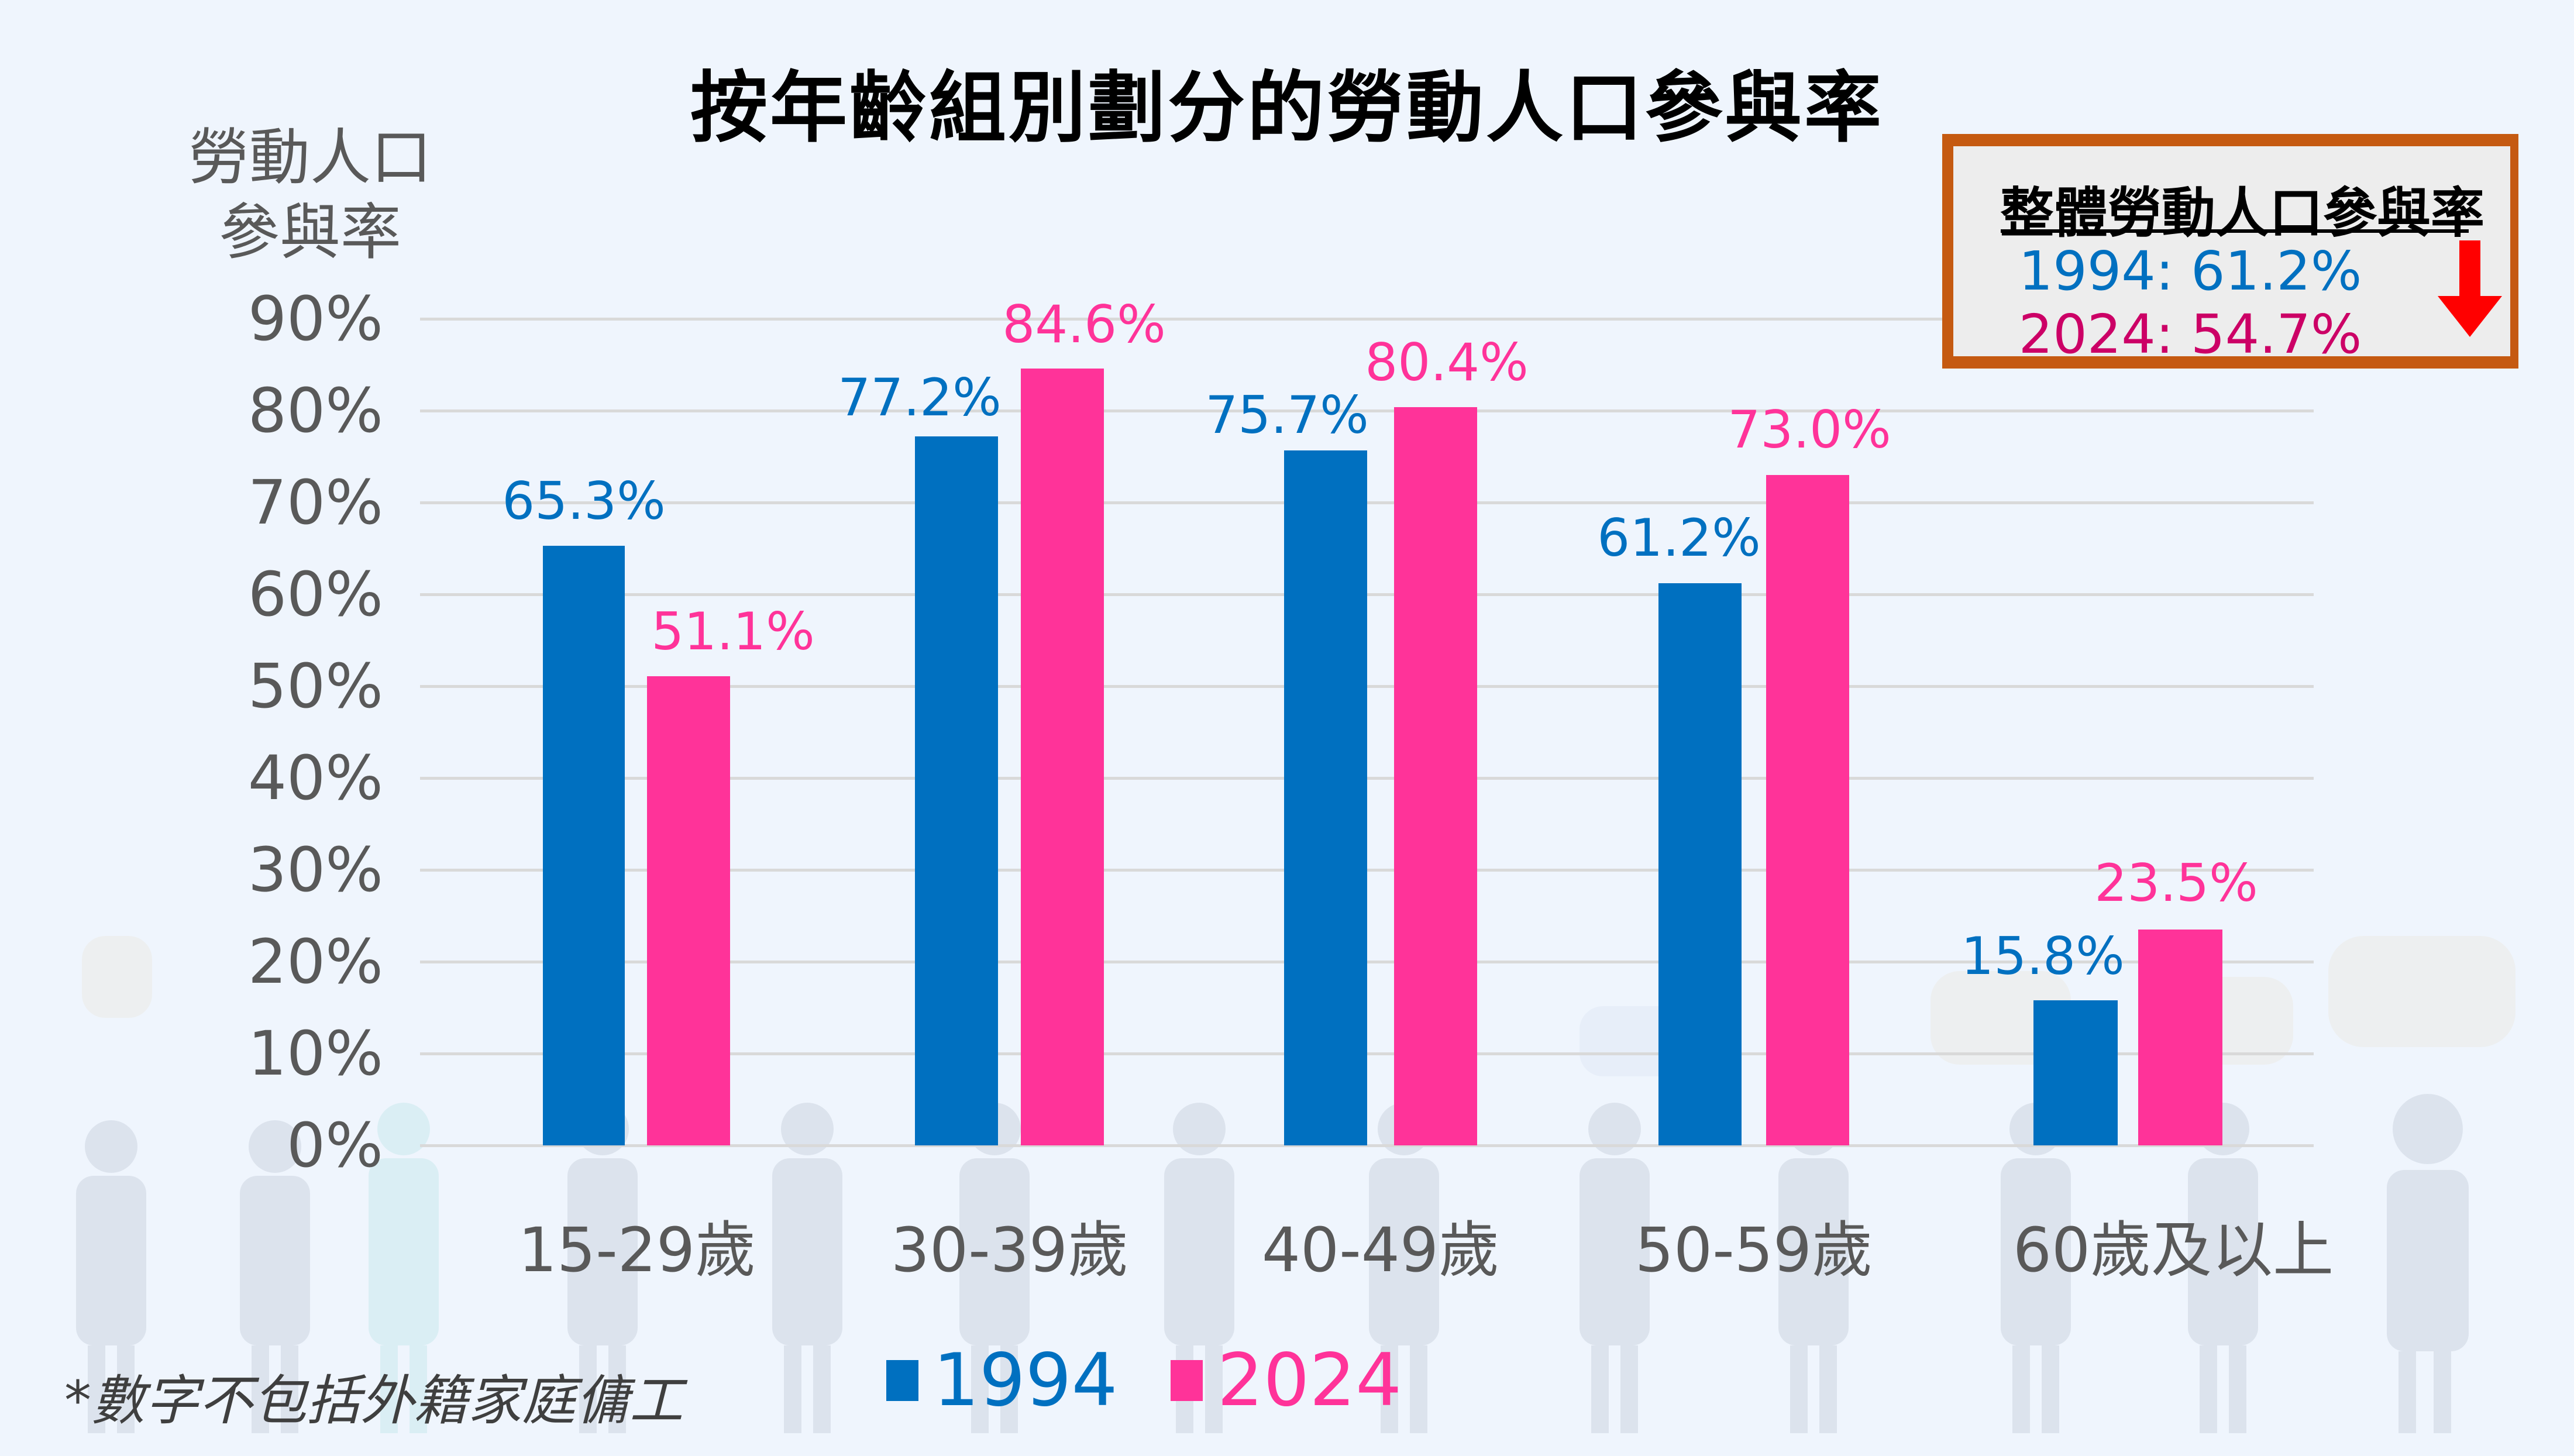  What do you see at coordinates (309, 232) in the screenshot?
I see `y-axis-label-line2: 參與率` at bounding box center [309, 232].